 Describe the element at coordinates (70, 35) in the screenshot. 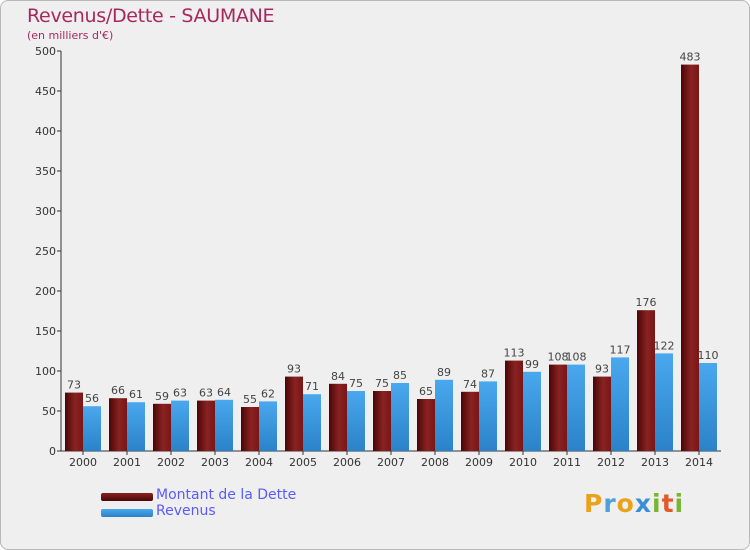

I see `chart-subtitle: (en milliers d'€)` at that location.